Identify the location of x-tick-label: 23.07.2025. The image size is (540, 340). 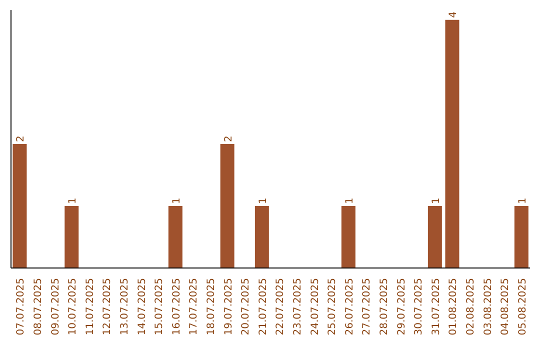
(298, 307).